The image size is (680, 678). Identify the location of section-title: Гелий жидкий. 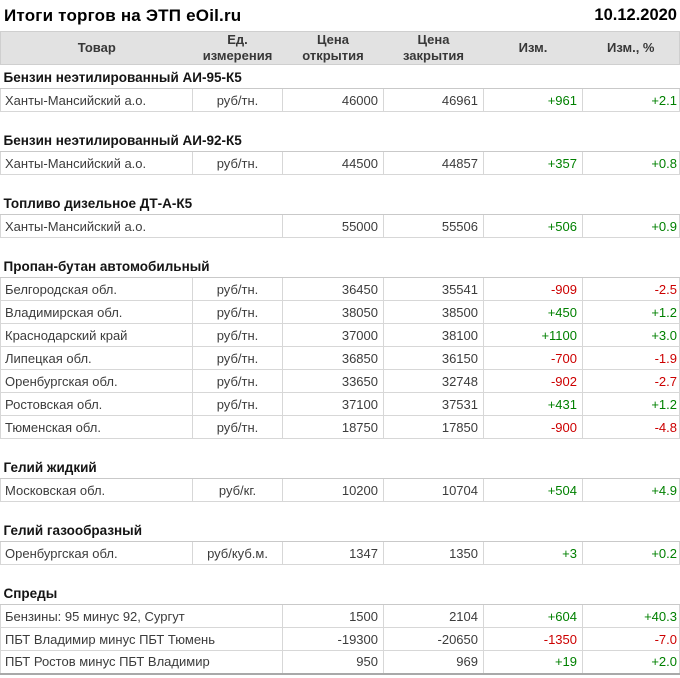
(340, 468).